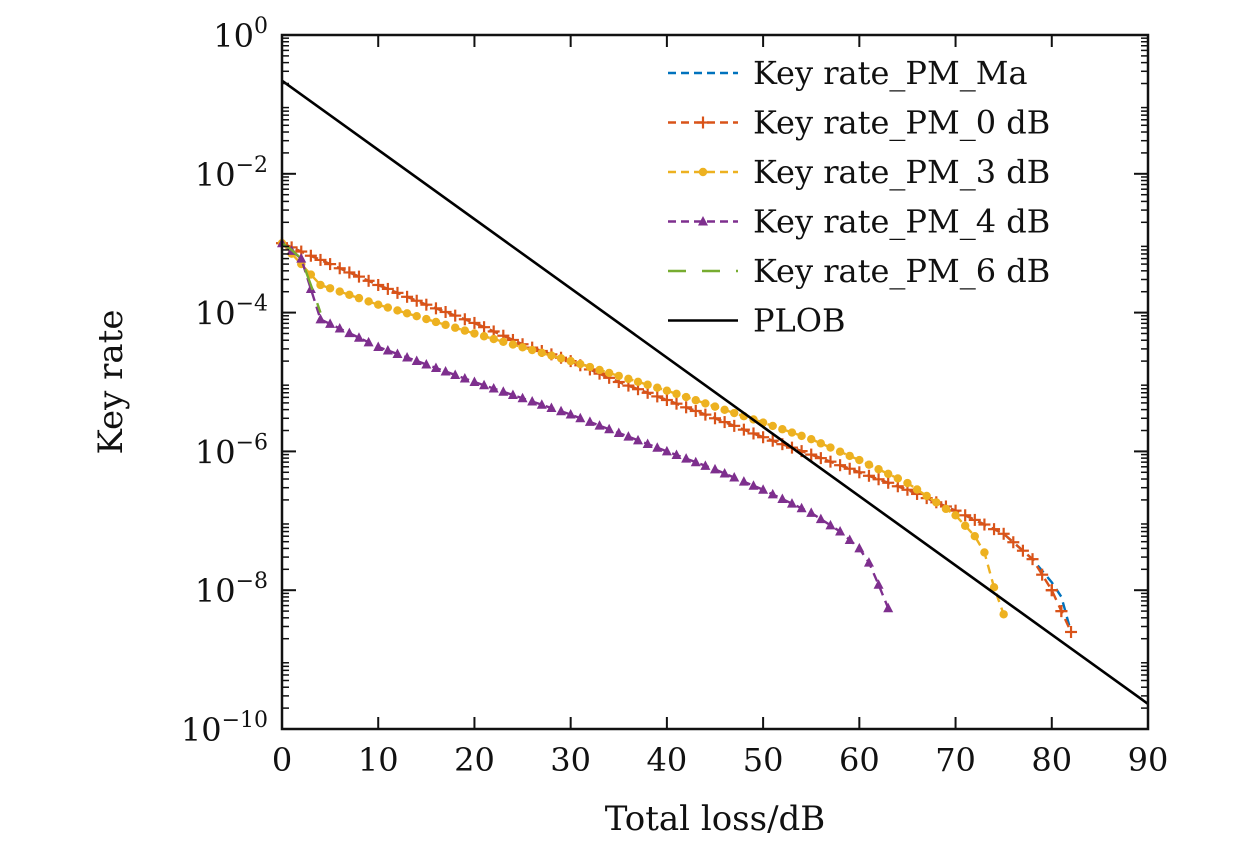 This screenshot has height=850, width=1260. What do you see at coordinates (859, 760) in the screenshot?
I see `x-tick-label: 60` at bounding box center [859, 760].